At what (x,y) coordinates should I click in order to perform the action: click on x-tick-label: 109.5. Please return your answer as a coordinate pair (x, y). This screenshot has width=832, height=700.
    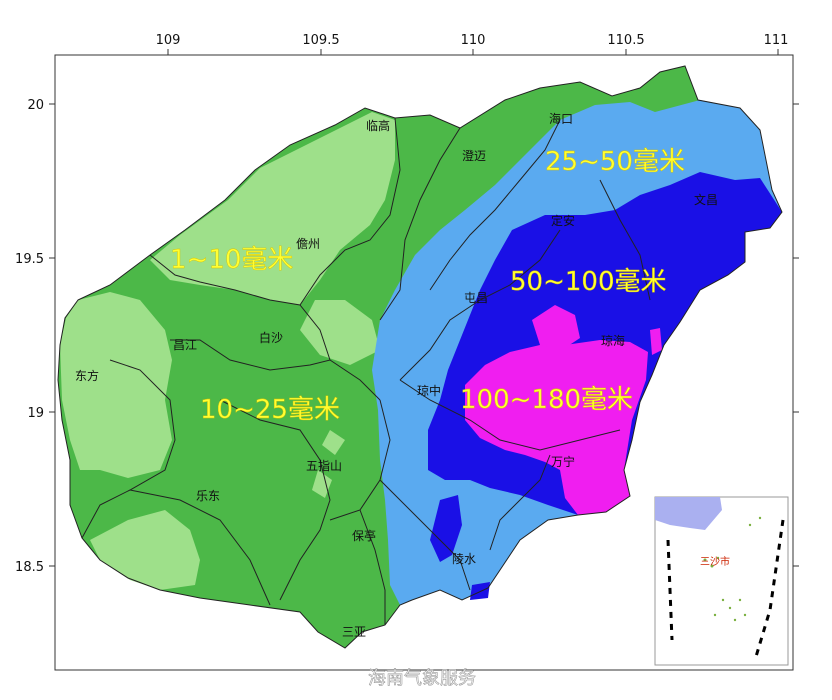
    Looking at the image, I should click on (320, 40).